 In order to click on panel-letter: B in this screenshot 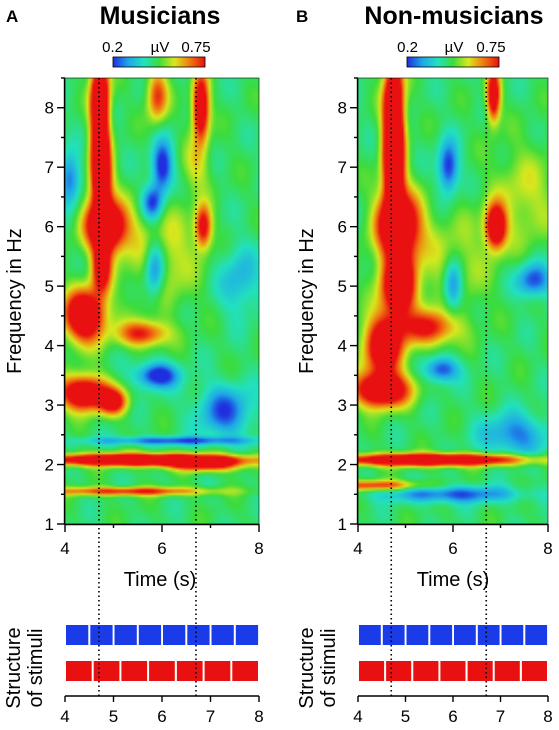, I will do `click(302, 16)`.